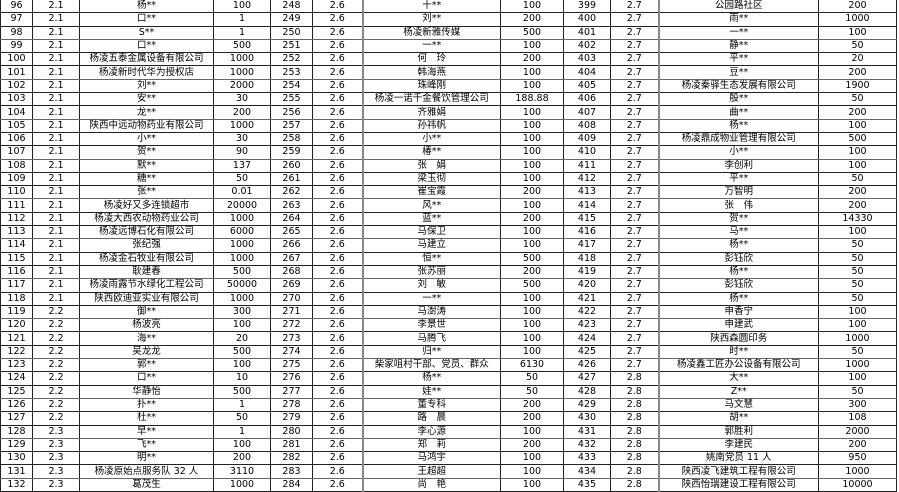 The image size is (899, 492). What do you see at coordinates (448, 312) in the screenshot?
I see `table-row: 119 2.2 御** 300 271 2.6 马澍涛 100 422 2.7 申香宁 100` at bounding box center [448, 312].